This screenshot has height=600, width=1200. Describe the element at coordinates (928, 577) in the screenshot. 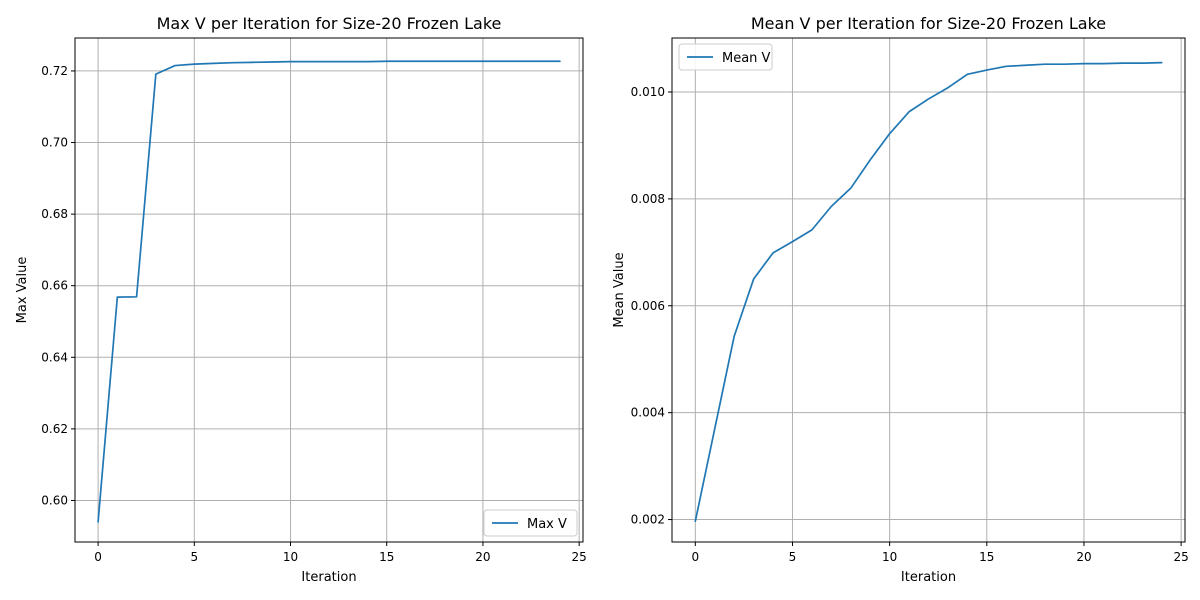

I see `mean-v-x-axis-label: Iteration` at that location.